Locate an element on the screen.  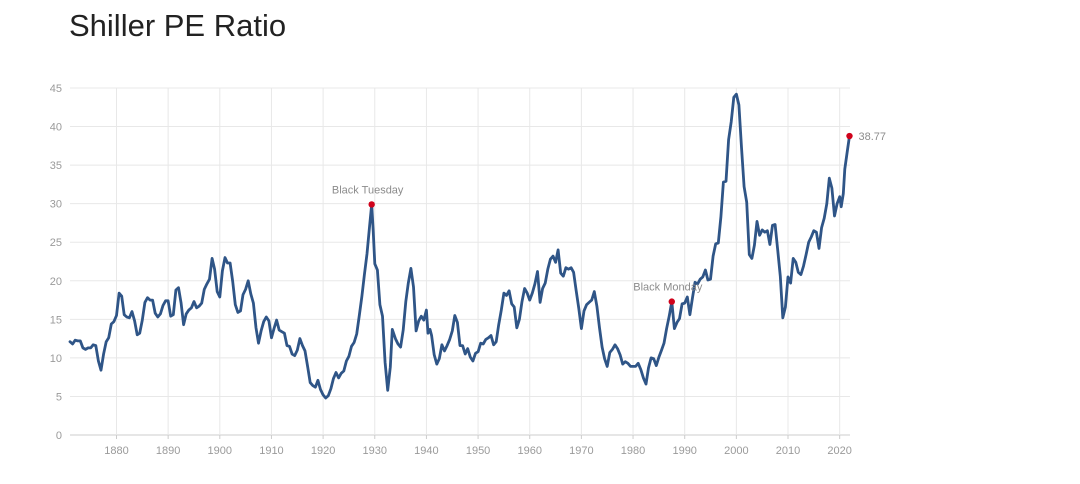
x-tick-label: 1990 is located at coordinates (684, 451).